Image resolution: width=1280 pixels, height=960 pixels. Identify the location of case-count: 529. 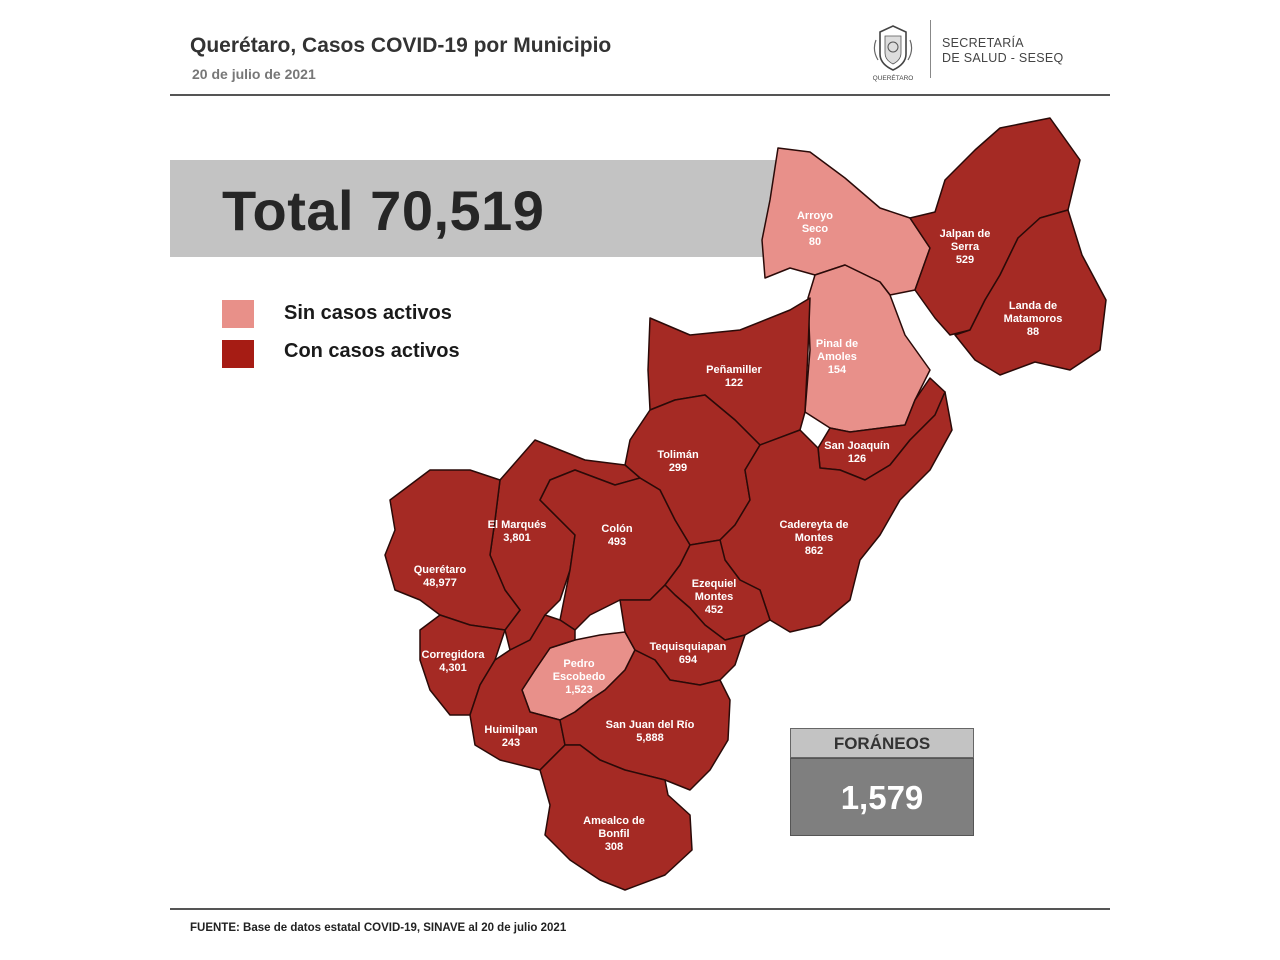
(965, 260).